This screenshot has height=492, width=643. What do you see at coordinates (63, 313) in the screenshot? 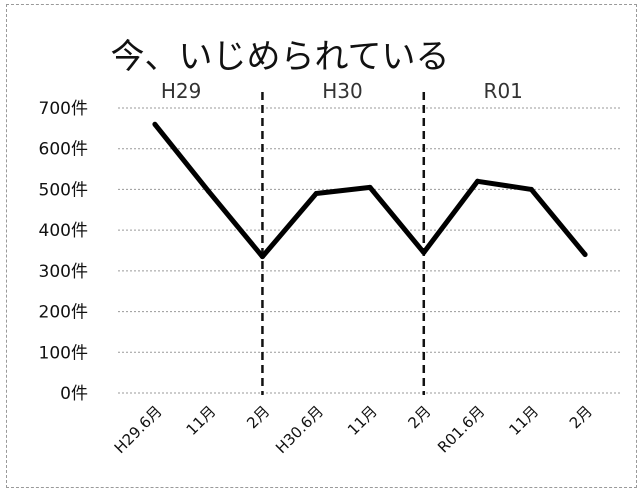
I see `y-tick-label: 200件` at bounding box center [63, 313].